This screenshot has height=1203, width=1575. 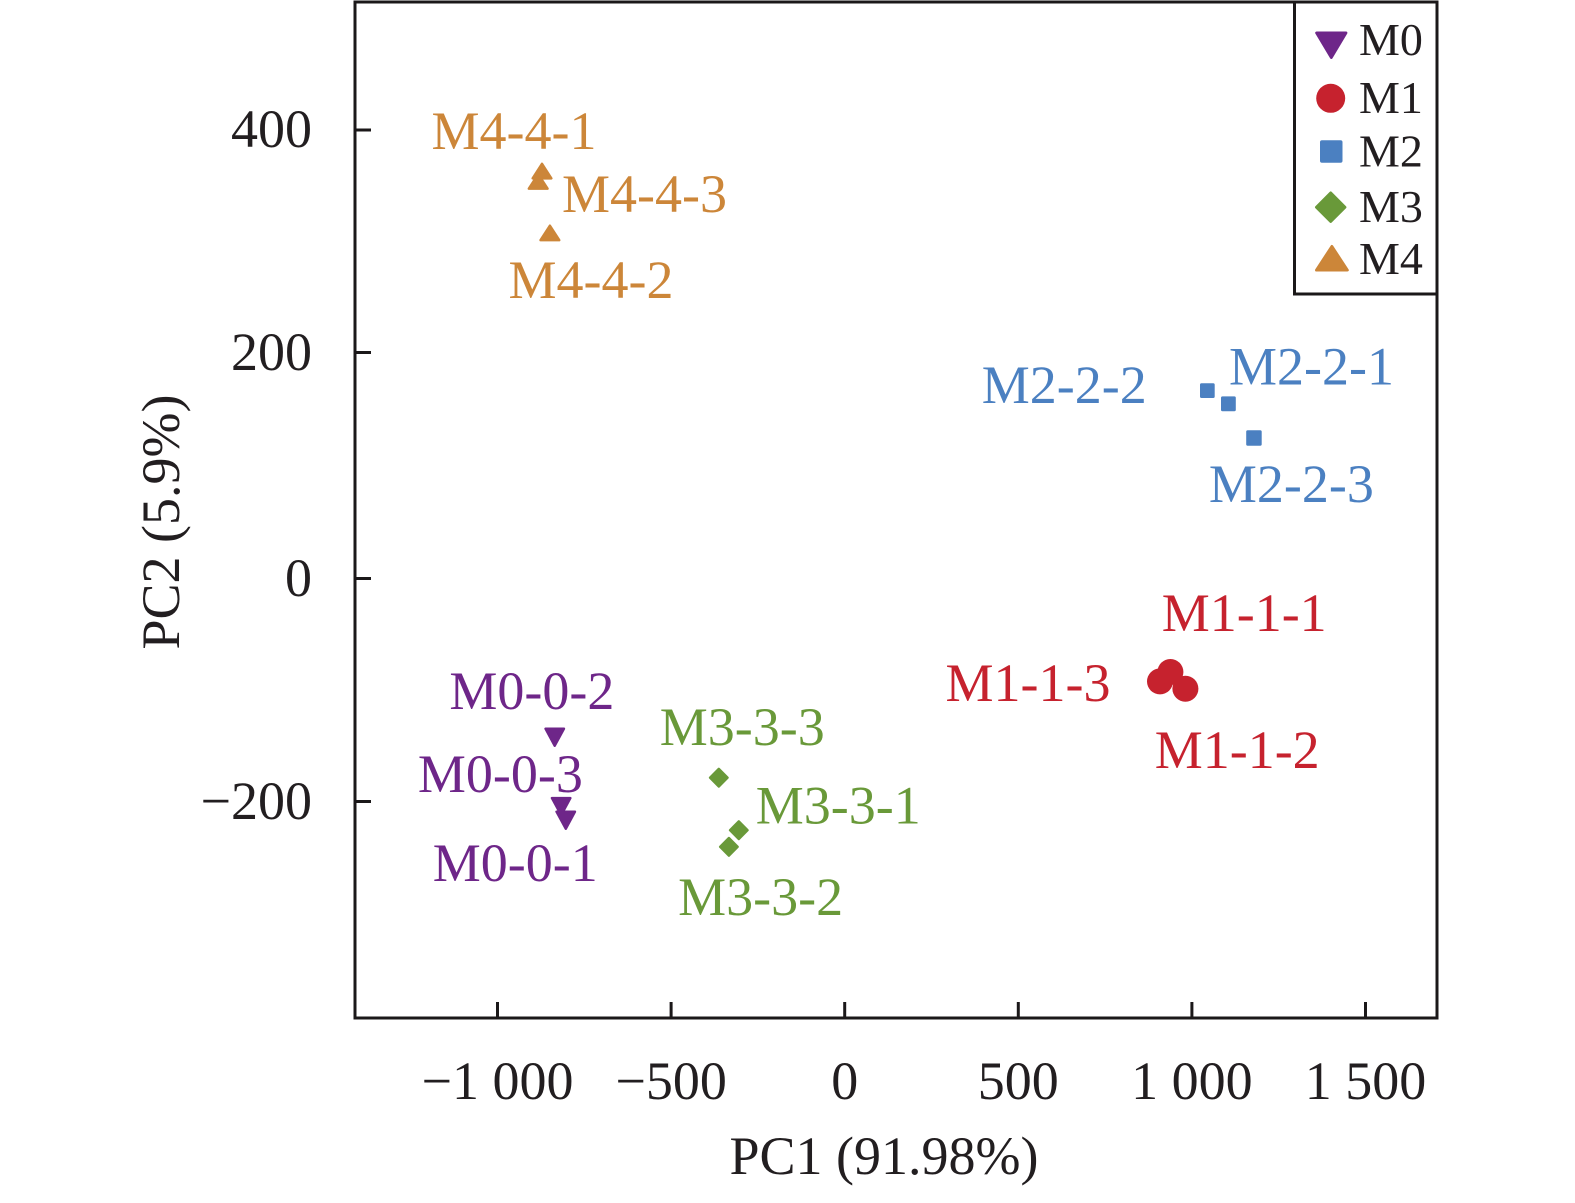 What do you see at coordinates (1391, 258) in the screenshot?
I see `svg-text: M4` at bounding box center [1391, 258].